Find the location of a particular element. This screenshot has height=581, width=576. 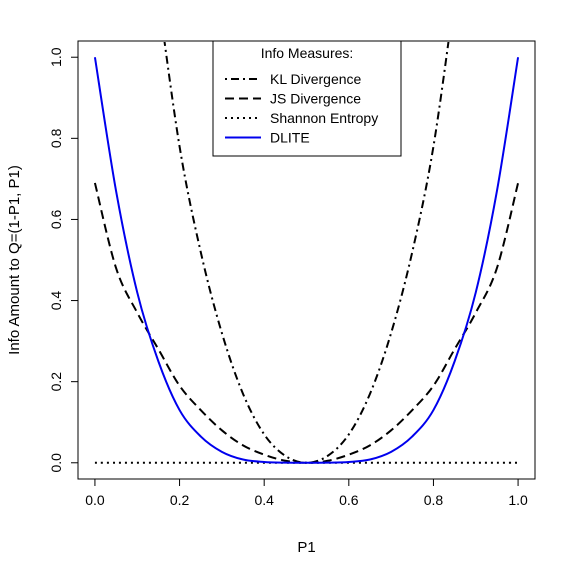

y-tick-label: 0.8 is located at coordinates (56, 138).